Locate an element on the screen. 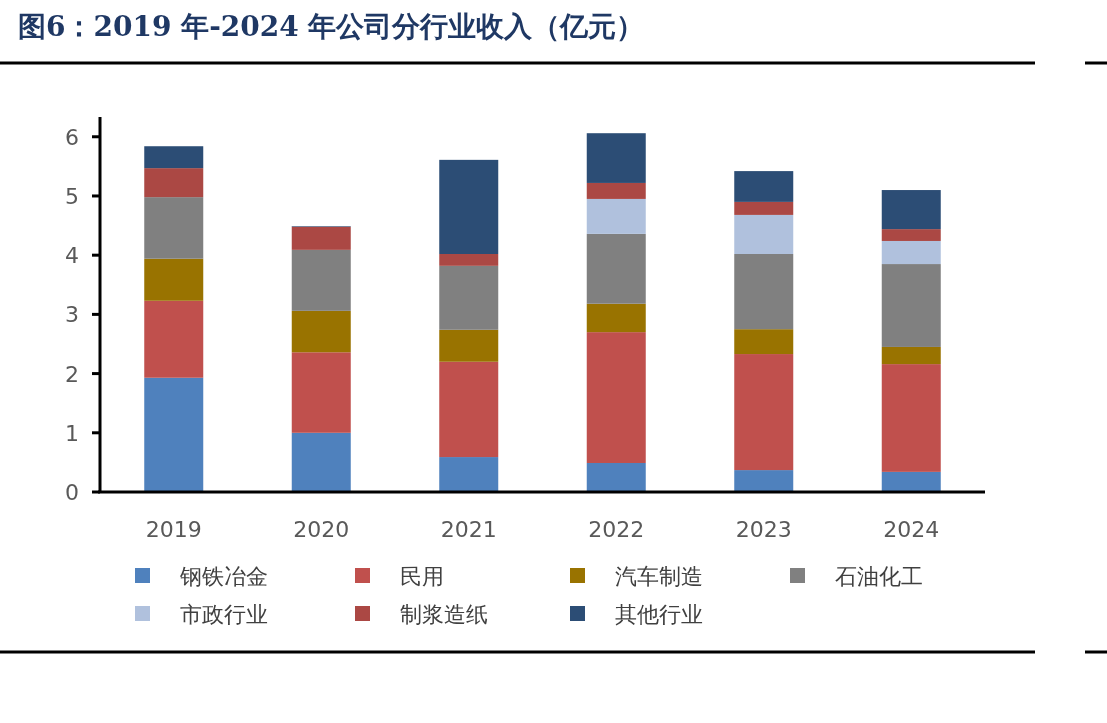 This screenshot has width=1107, height=723. x-tick-label: 2021 is located at coordinates (468, 529).